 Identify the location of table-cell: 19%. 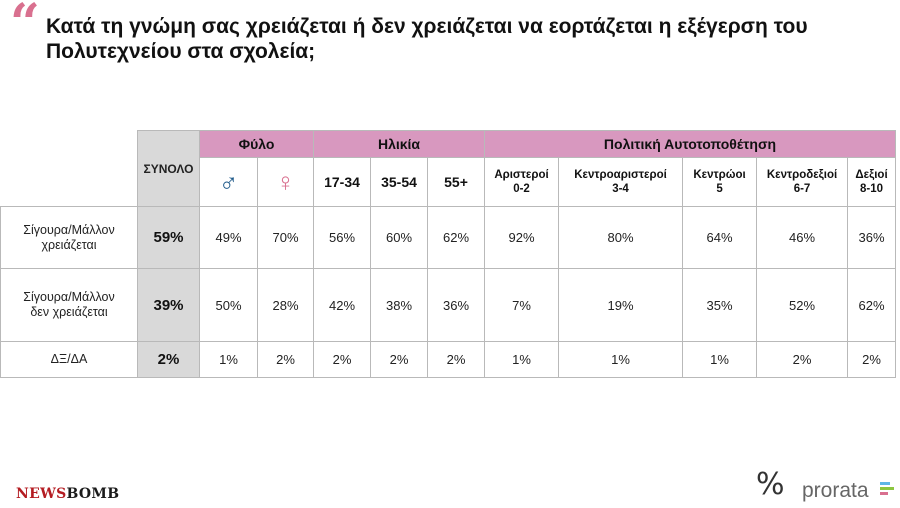
(621, 305).